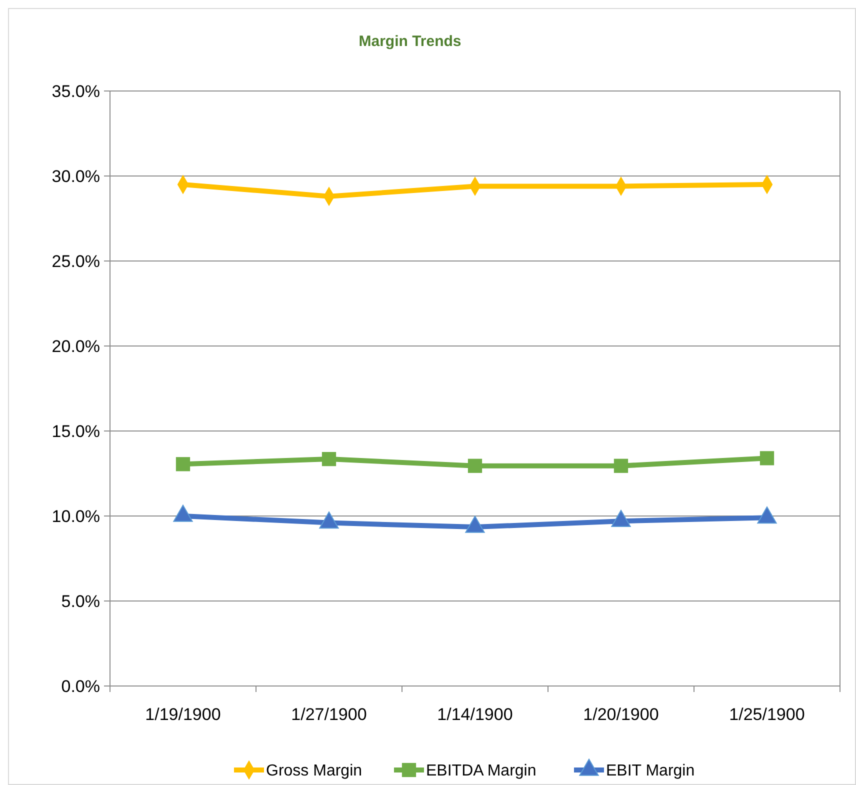  Describe the element at coordinates (475, 714) in the screenshot. I see `x-tick-label: 1/14/1900` at that location.